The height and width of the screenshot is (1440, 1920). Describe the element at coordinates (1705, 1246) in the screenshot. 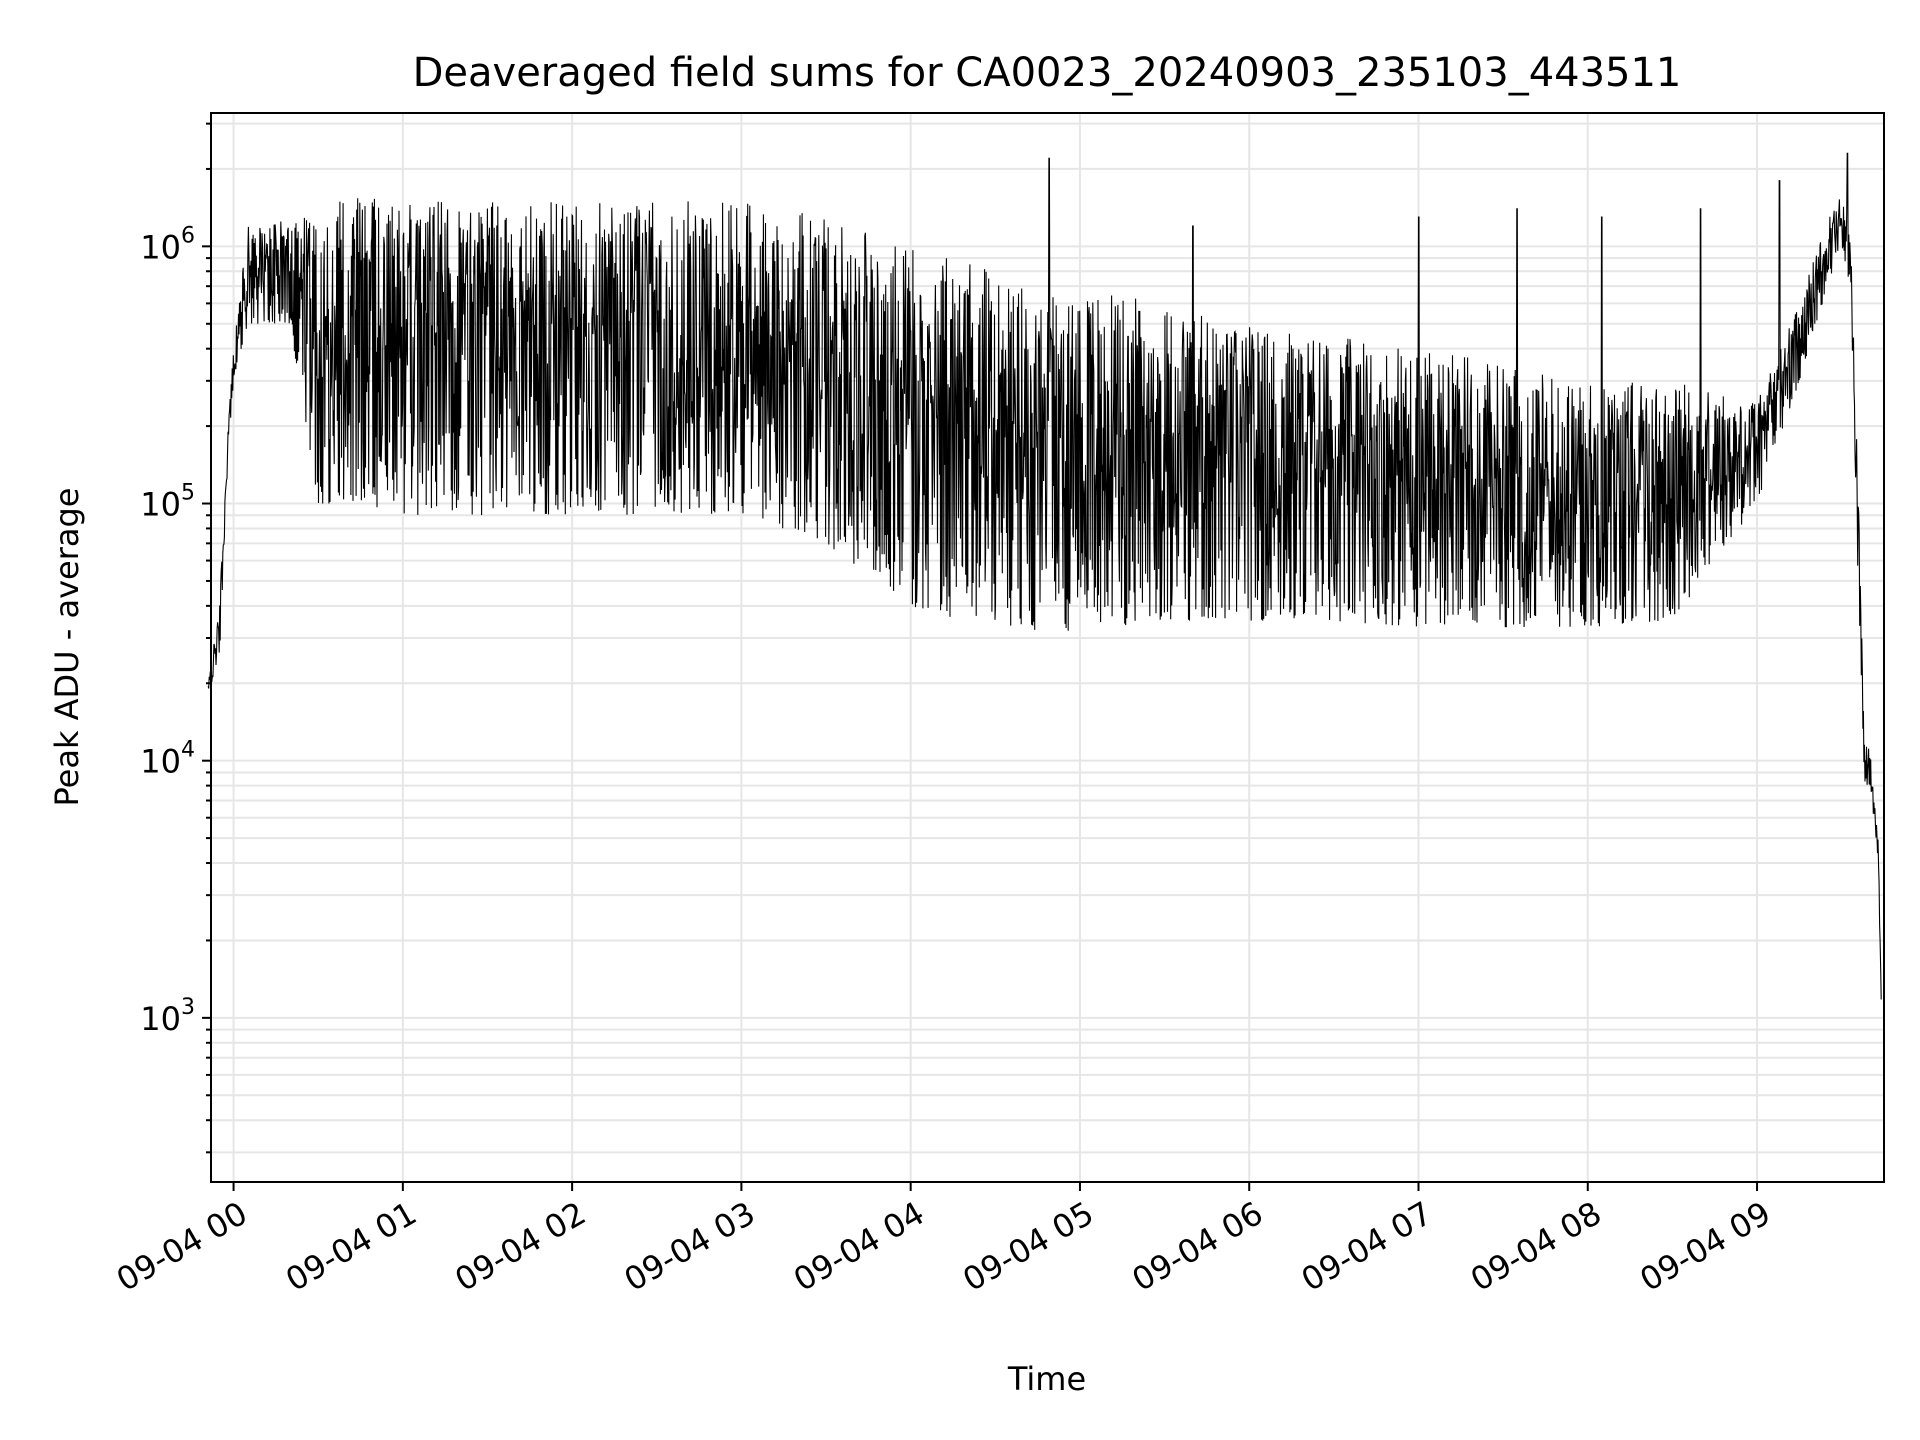

I see `x-tick-label: 09-04 09` at that location.